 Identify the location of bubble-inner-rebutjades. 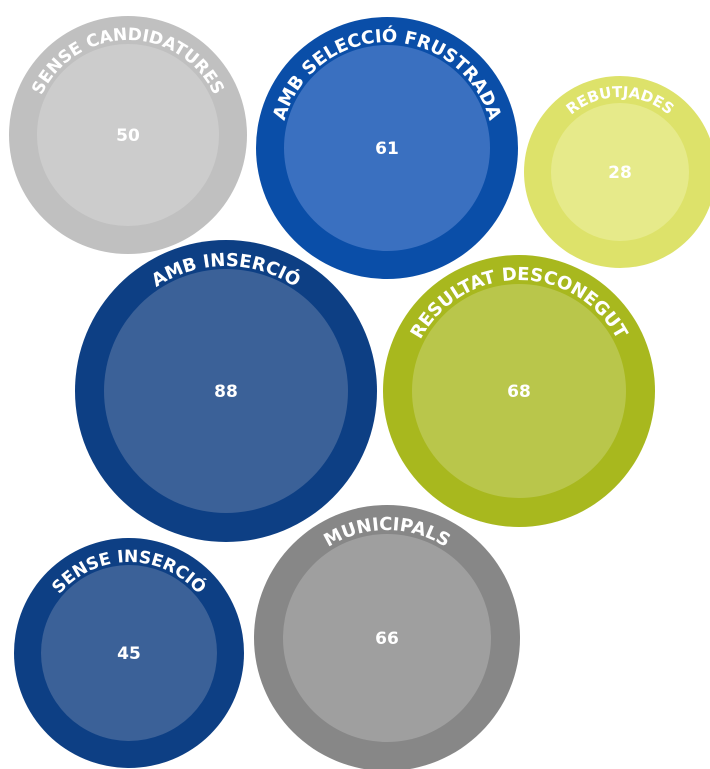
(620, 172).